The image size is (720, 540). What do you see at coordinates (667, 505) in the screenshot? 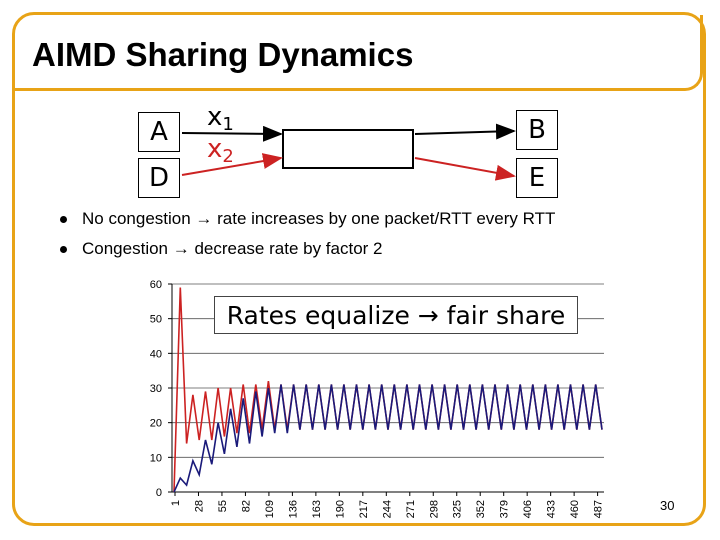
I see `page-number: 30` at bounding box center [667, 505].